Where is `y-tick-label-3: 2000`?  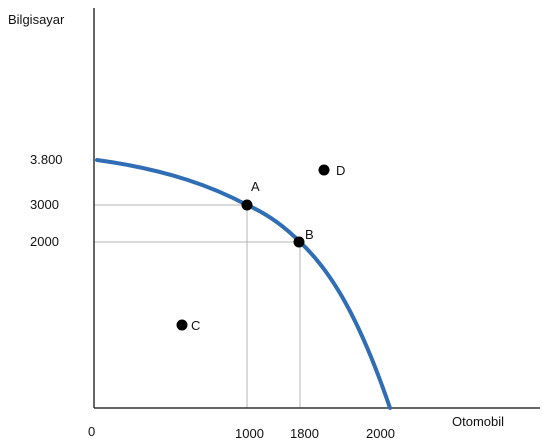
y-tick-label-3: 2000 is located at coordinates (44, 241).